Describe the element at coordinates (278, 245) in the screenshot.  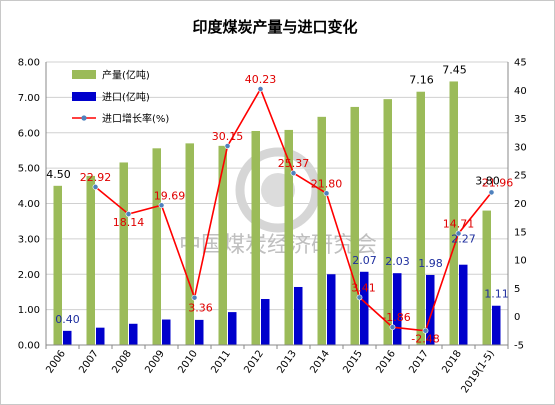
I see `watermark-text: 中国煤炭经济研究会` at that location.